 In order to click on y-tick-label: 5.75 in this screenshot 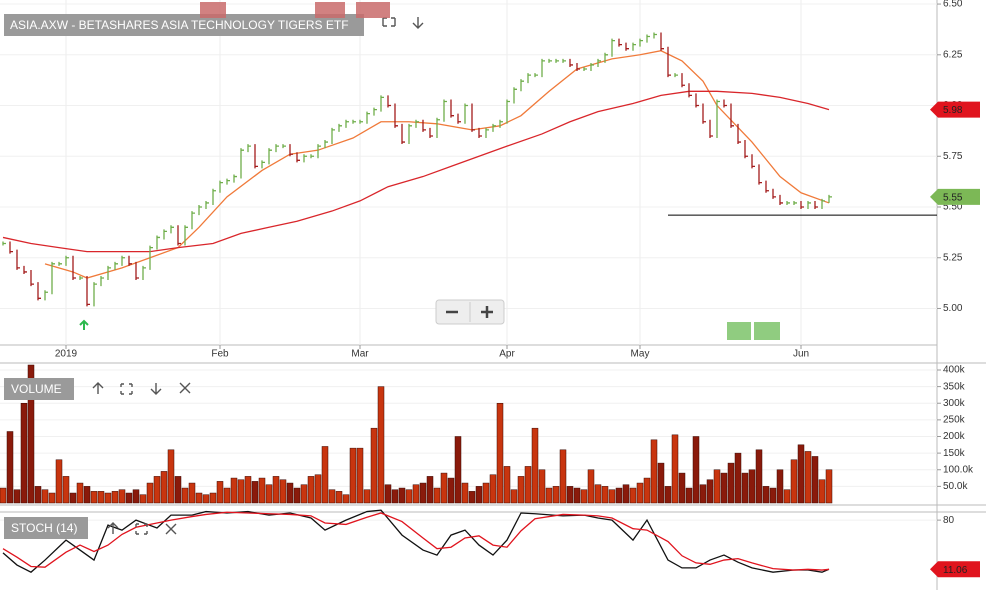, I will do `click(953, 156)`.